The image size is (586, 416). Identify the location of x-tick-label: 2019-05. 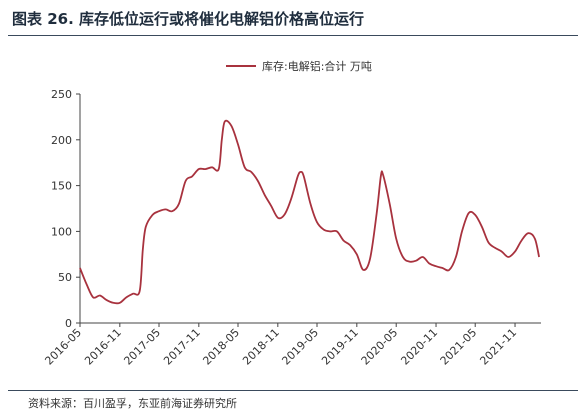
(300, 347).